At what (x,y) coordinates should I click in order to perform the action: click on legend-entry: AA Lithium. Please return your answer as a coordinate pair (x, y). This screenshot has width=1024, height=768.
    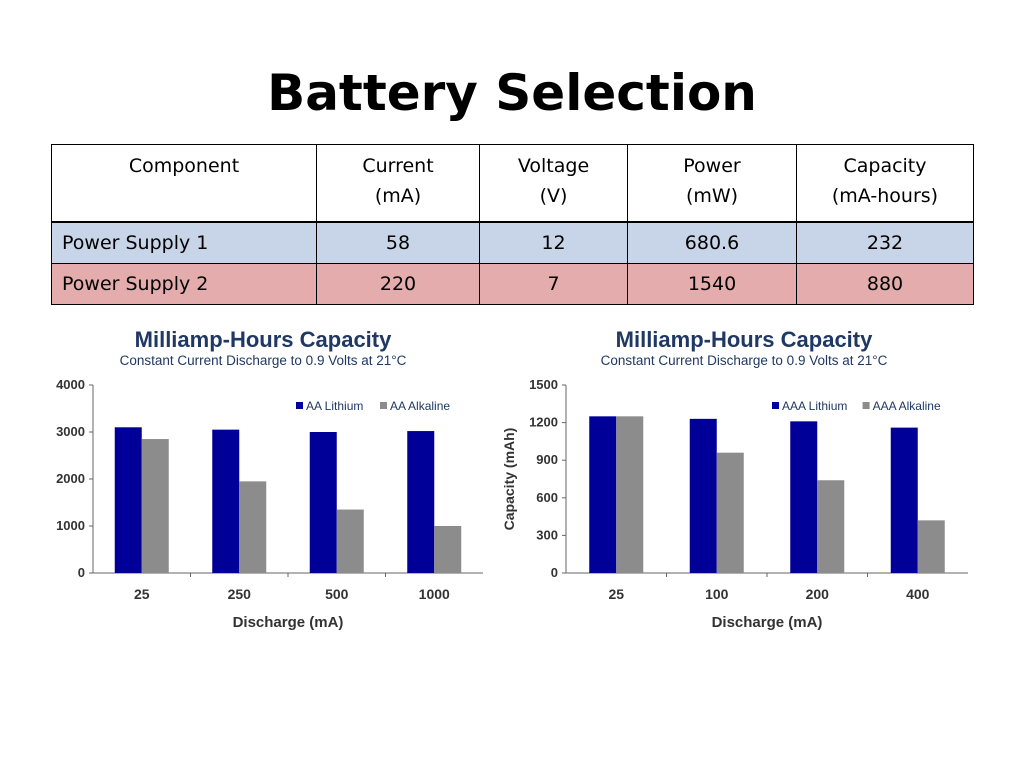
    Looking at the image, I should click on (334, 406).